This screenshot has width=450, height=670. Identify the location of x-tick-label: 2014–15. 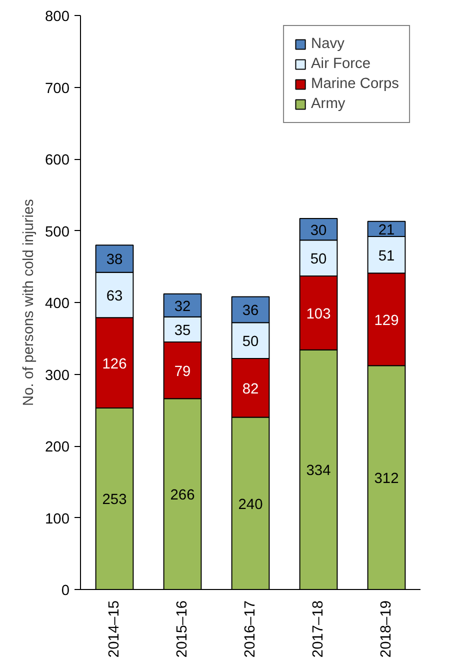
(114, 629).